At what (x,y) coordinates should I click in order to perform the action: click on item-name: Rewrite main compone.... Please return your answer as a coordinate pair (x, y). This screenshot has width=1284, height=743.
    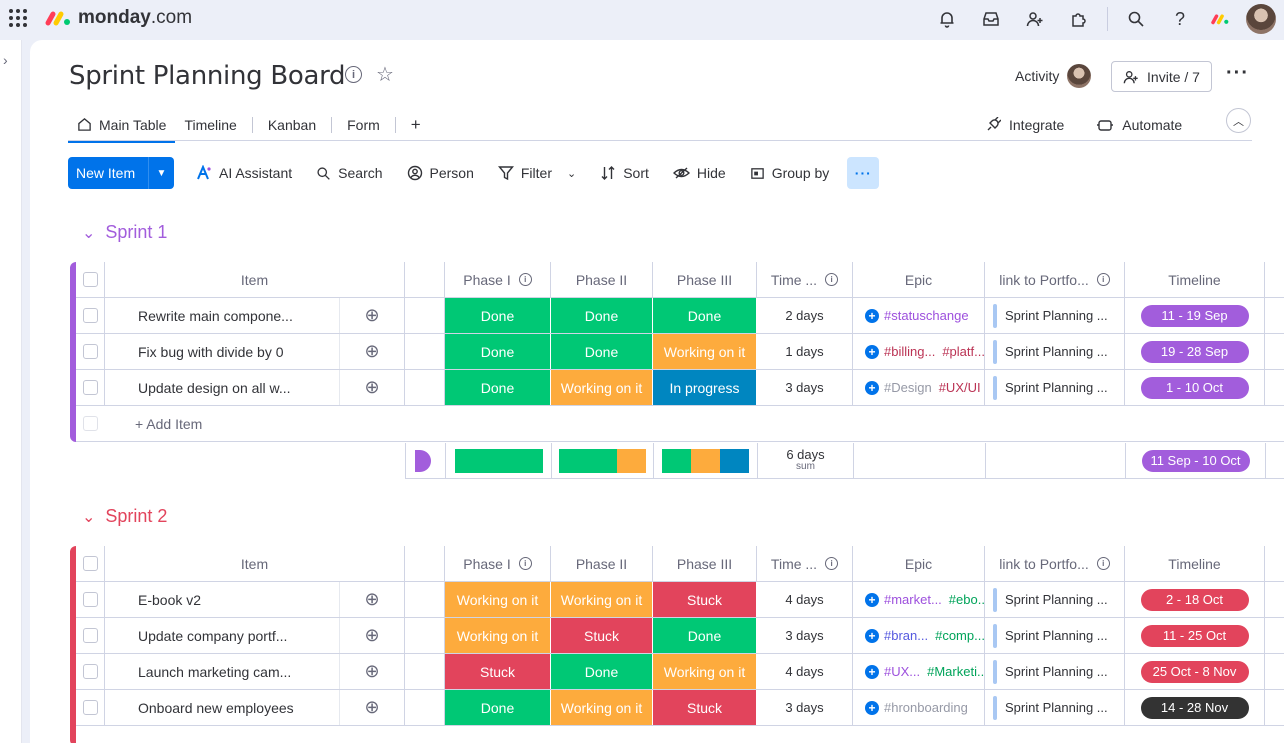
    Looking at the image, I should click on (215, 315).